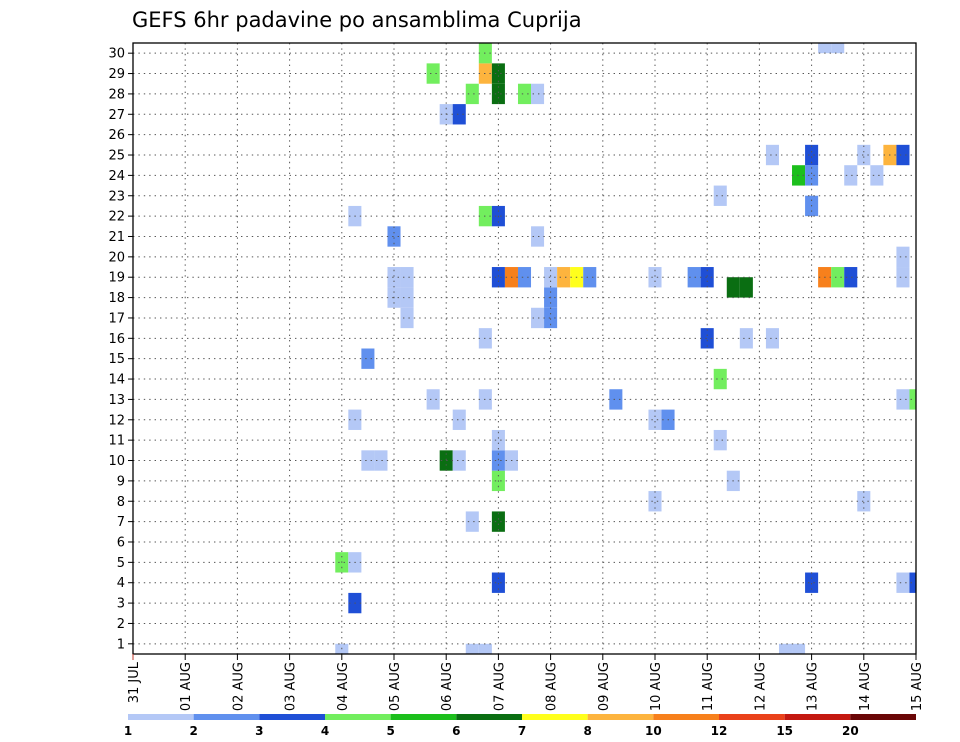 This screenshot has width=960, height=742. What do you see at coordinates (390, 731) in the screenshot?
I see `colorbar-label: 5` at bounding box center [390, 731].